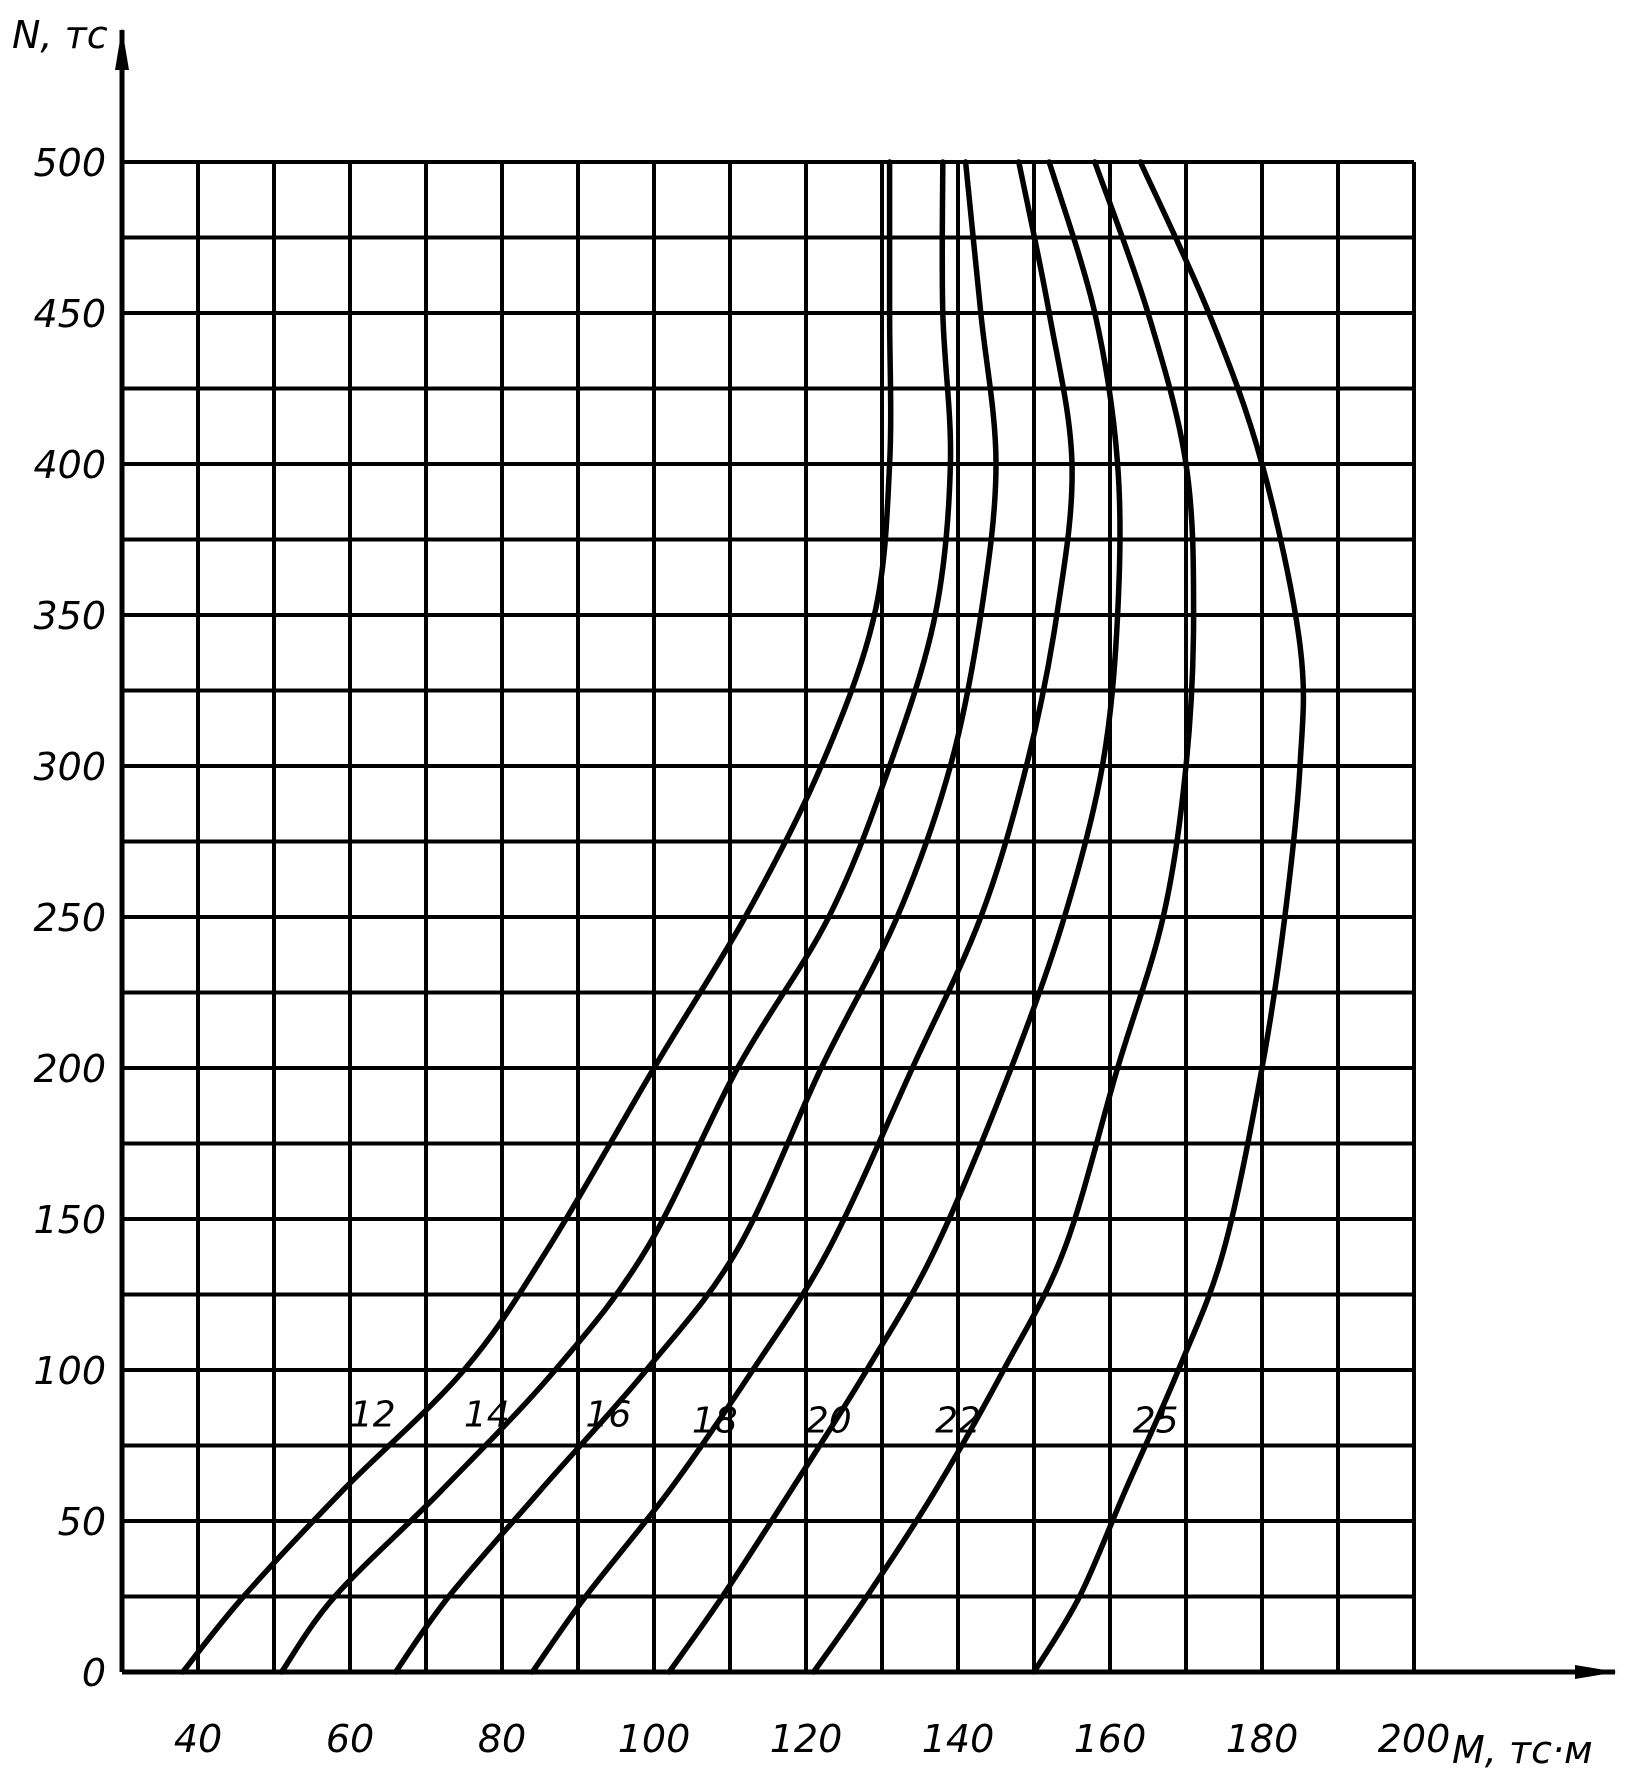 The width and height of the screenshot is (1637, 1777). What do you see at coordinates (69, 1069) in the screenshot?
I see `y-tick-label: 200` at bounding box center [69, 1069].